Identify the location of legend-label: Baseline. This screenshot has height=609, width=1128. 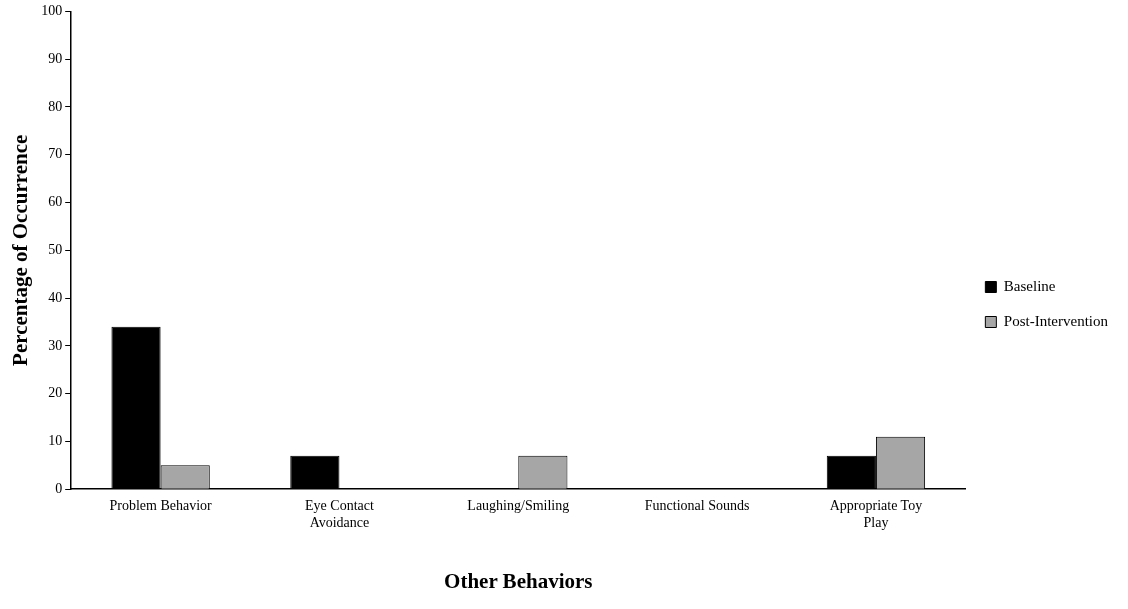
(1029, 285).